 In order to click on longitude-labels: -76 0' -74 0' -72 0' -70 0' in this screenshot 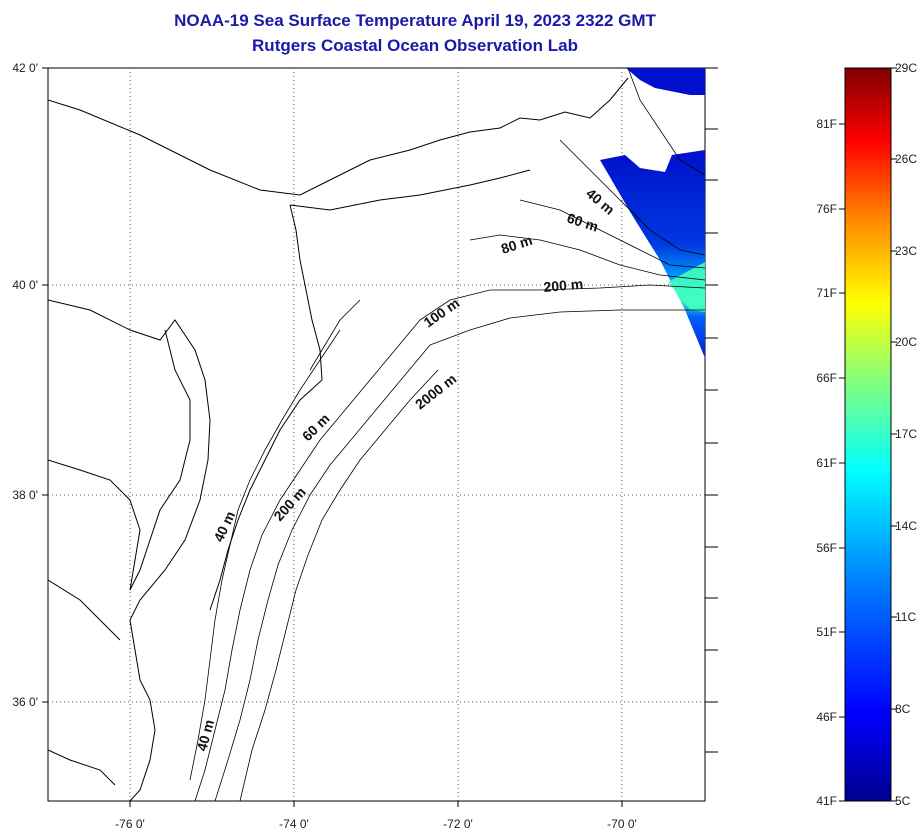, I will do `click(376, 824)`.